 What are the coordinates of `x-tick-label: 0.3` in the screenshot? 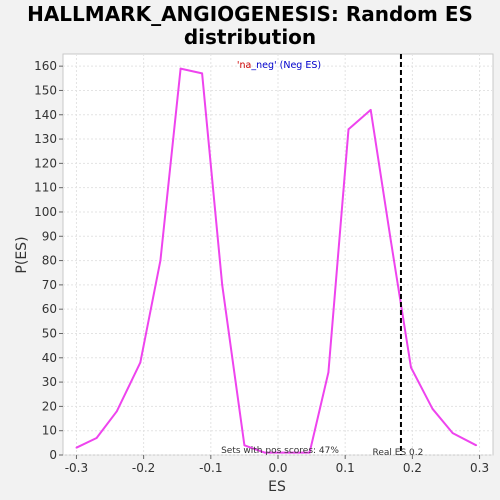 It's located at (479, 468).